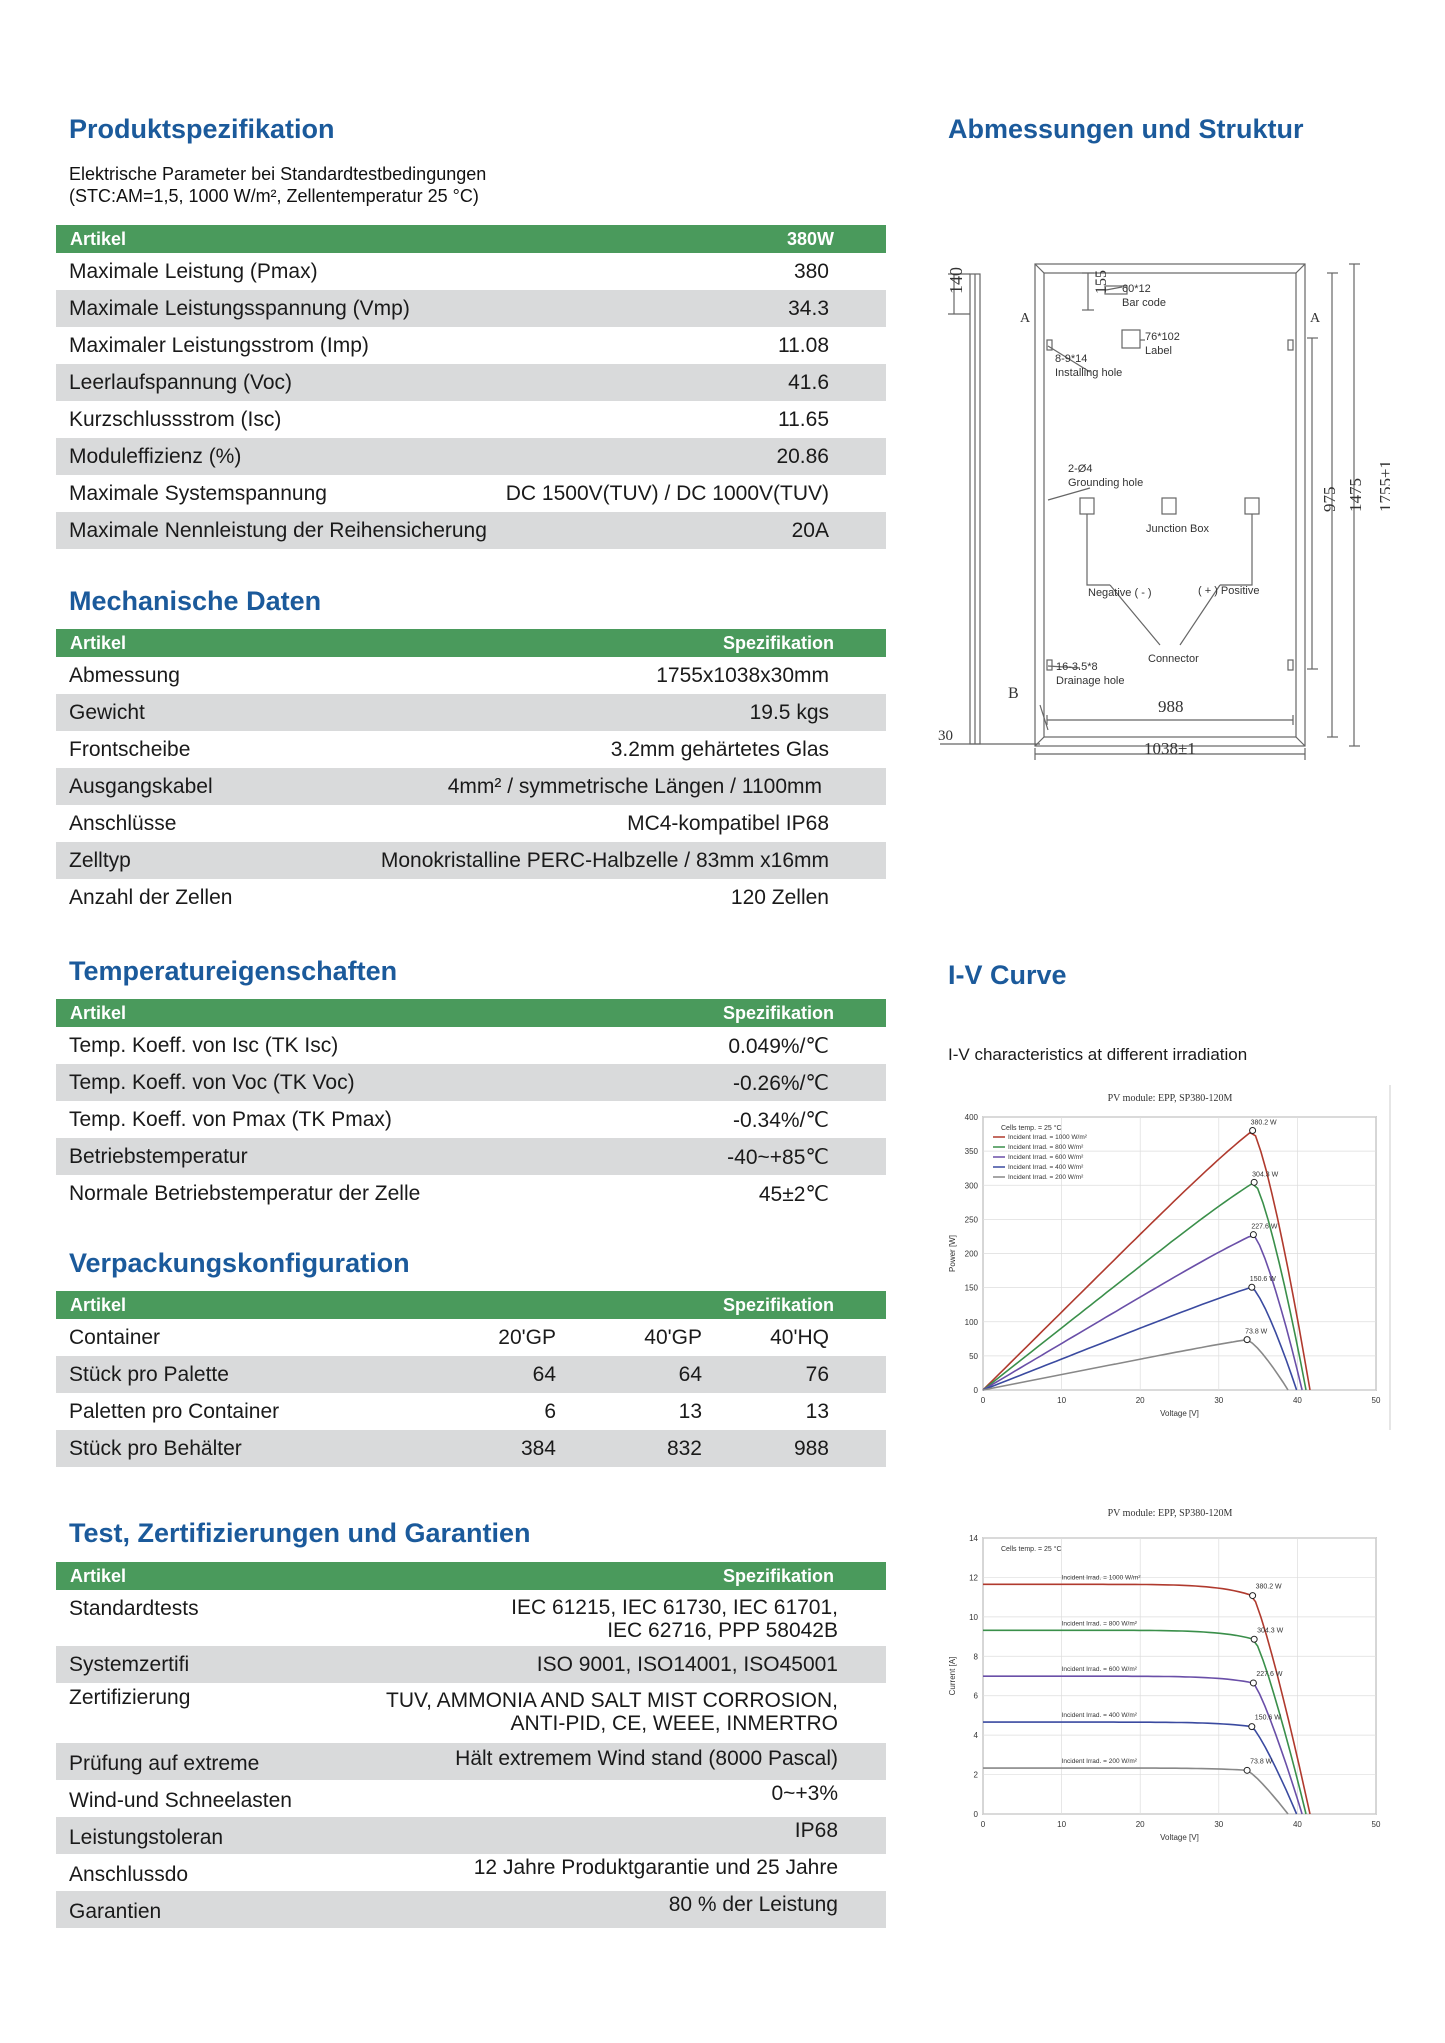 Image resolution: width=1445 pixels, height=2043 pixels. I want to click on series-name-label: Incident Irrad. = 800 W/m², so click(1100, 1623).